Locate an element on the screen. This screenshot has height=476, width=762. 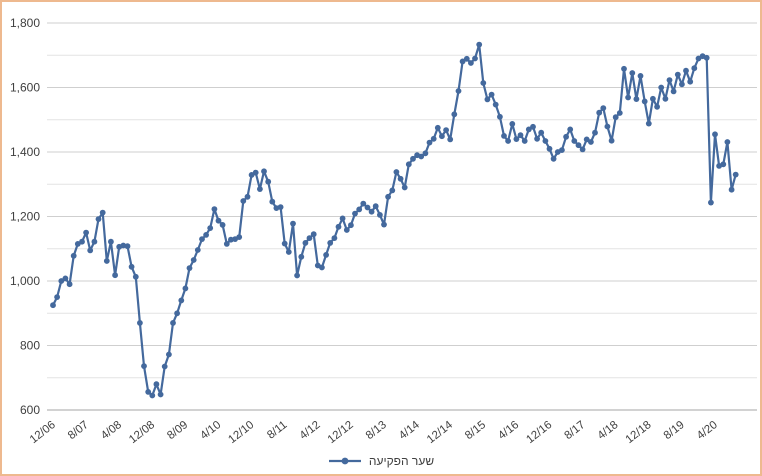
x-axis-label: 8/13 is located at coordinates (376, 430).